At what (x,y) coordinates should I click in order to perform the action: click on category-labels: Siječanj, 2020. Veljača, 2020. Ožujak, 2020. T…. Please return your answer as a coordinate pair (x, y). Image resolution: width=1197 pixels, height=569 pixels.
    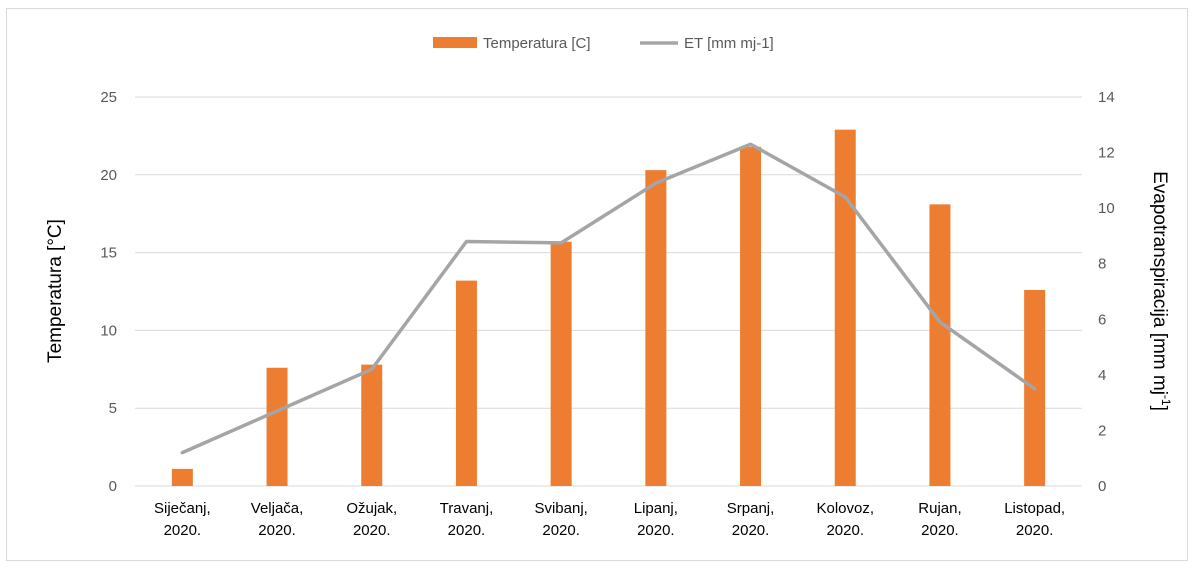
    Looking at the image, I should click on (609, 519).